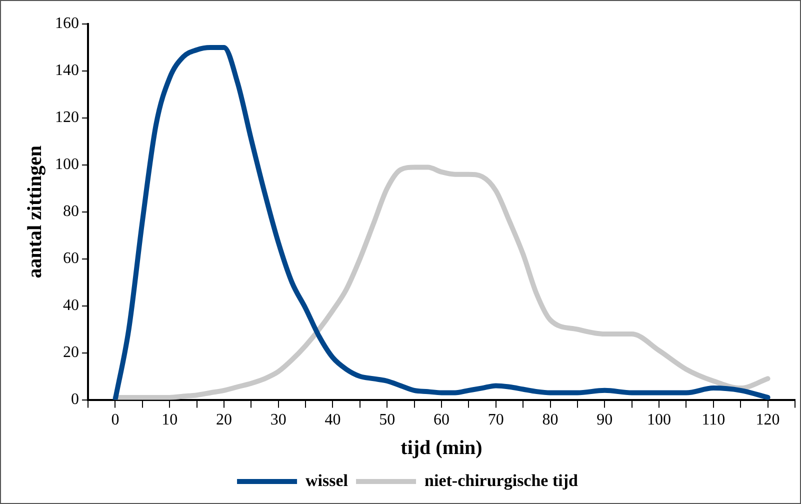 The width and height of the screenshot is (801, 504). Describe the element at coordinates (442, 420) in the screenshot. I see `x-tick-label: 60` at that location.